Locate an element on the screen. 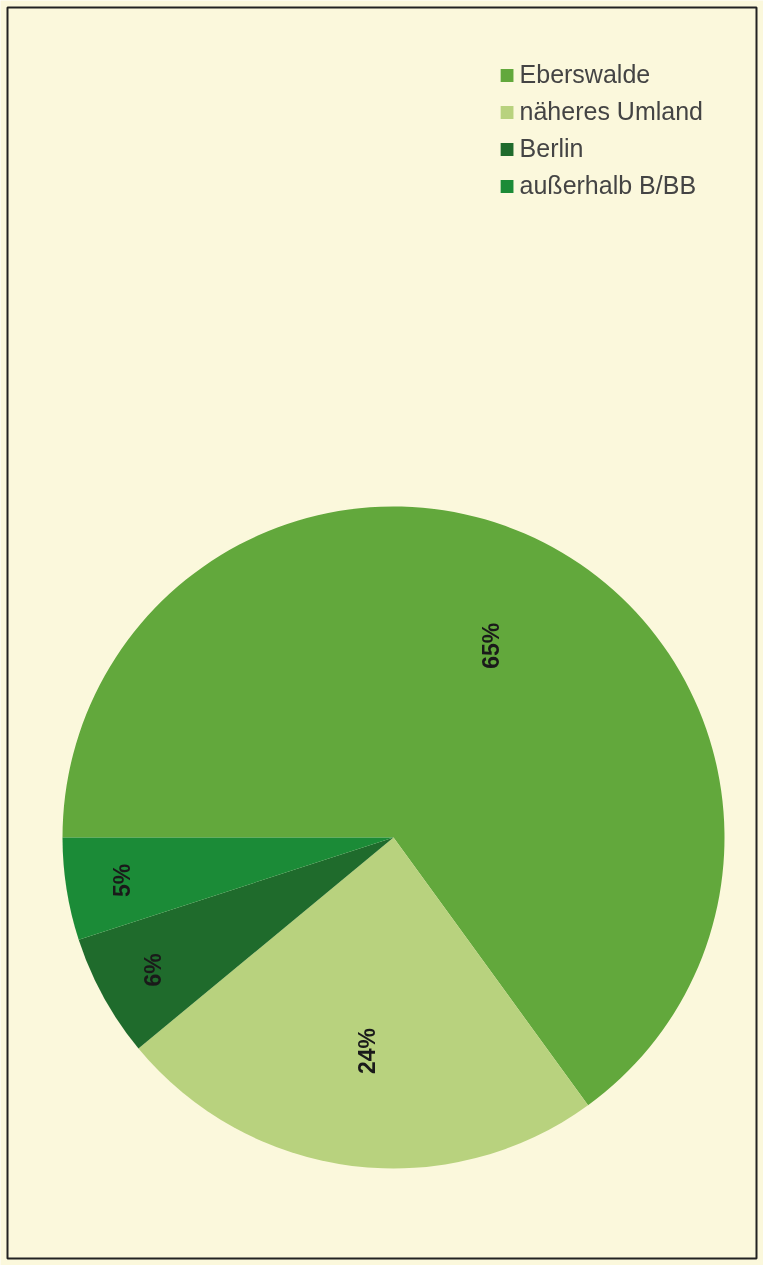  data-label: 65% is located at coordinates (491, 645).